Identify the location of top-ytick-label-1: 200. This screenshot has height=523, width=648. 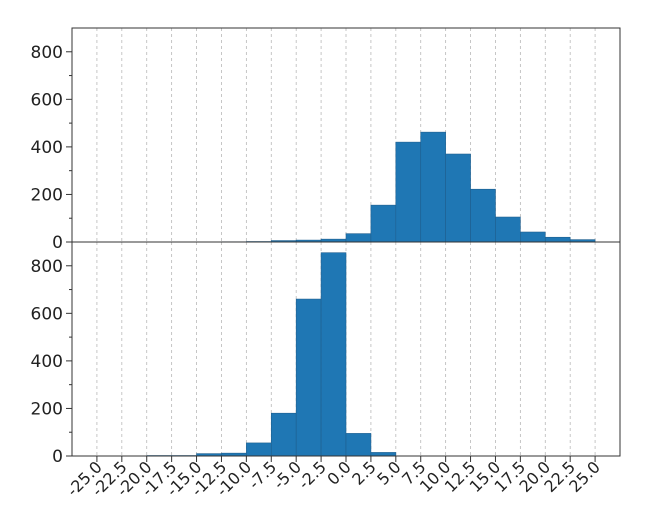
(47, 195).